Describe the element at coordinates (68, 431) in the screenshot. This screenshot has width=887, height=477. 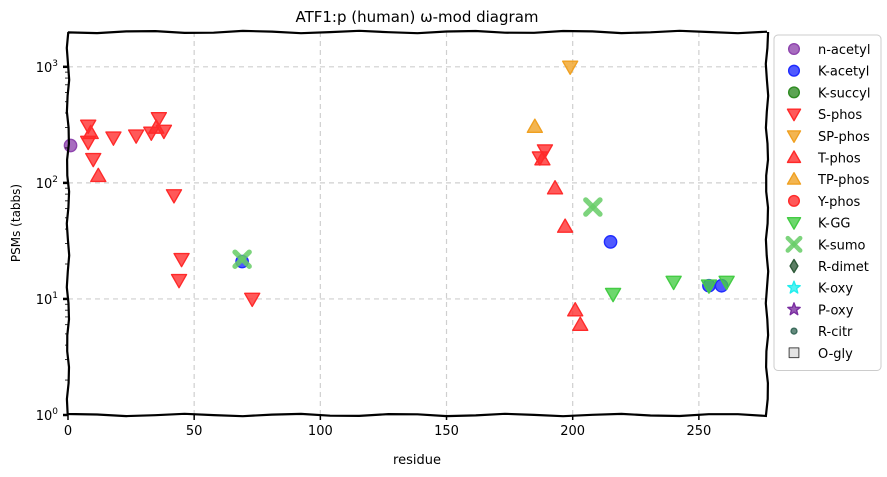
I see `x-tick-label: 0` at that location.